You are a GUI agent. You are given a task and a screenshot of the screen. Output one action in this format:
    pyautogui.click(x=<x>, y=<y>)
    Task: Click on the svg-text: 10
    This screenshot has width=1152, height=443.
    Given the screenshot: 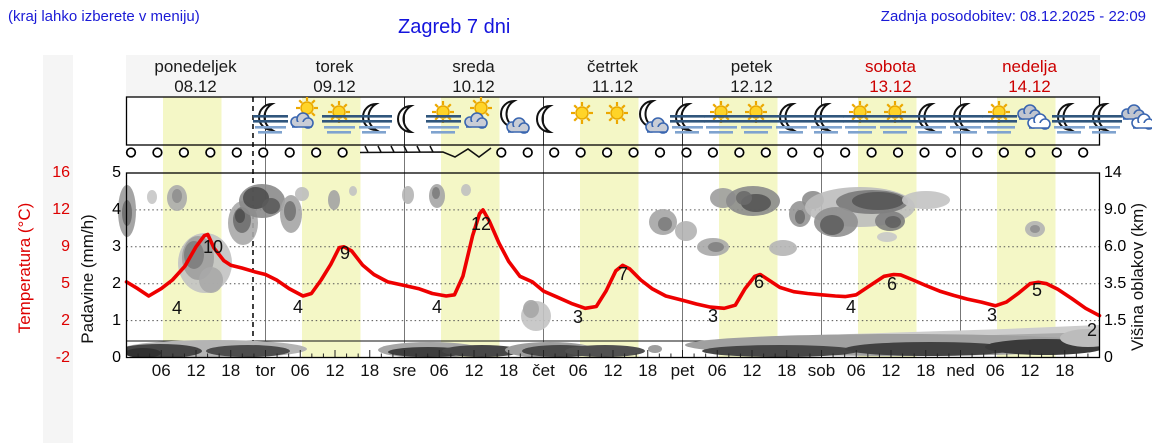 What is the action you would take?
    pyautogui.click(x=213, y=247)
    